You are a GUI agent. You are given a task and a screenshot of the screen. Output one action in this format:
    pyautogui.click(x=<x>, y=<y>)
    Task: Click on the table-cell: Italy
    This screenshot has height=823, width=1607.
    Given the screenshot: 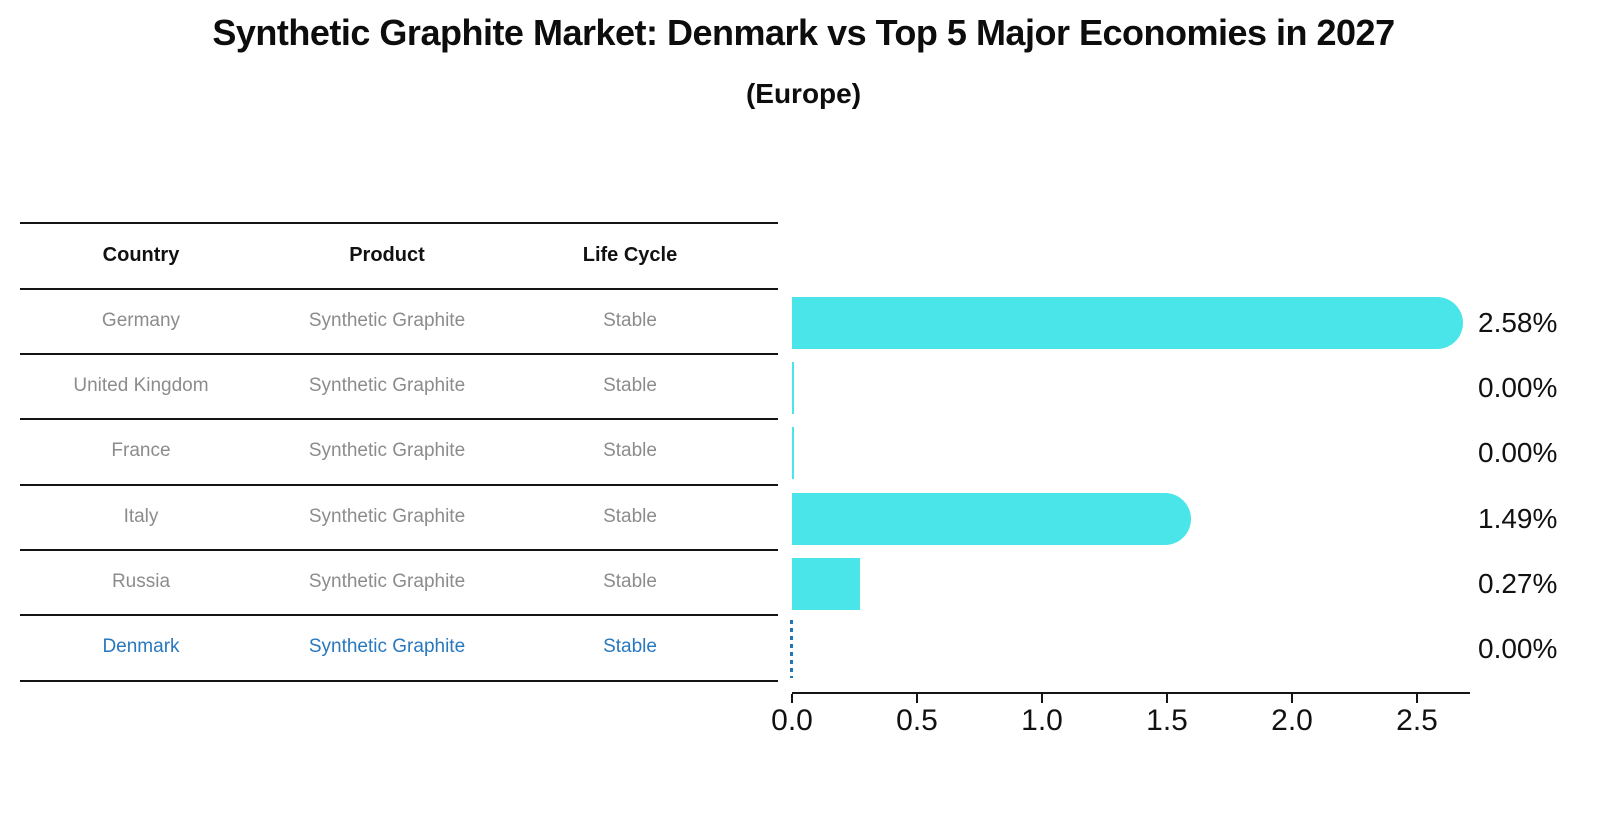 What is the action you would take?
    pyautogui.click(x=141, y=516)
    